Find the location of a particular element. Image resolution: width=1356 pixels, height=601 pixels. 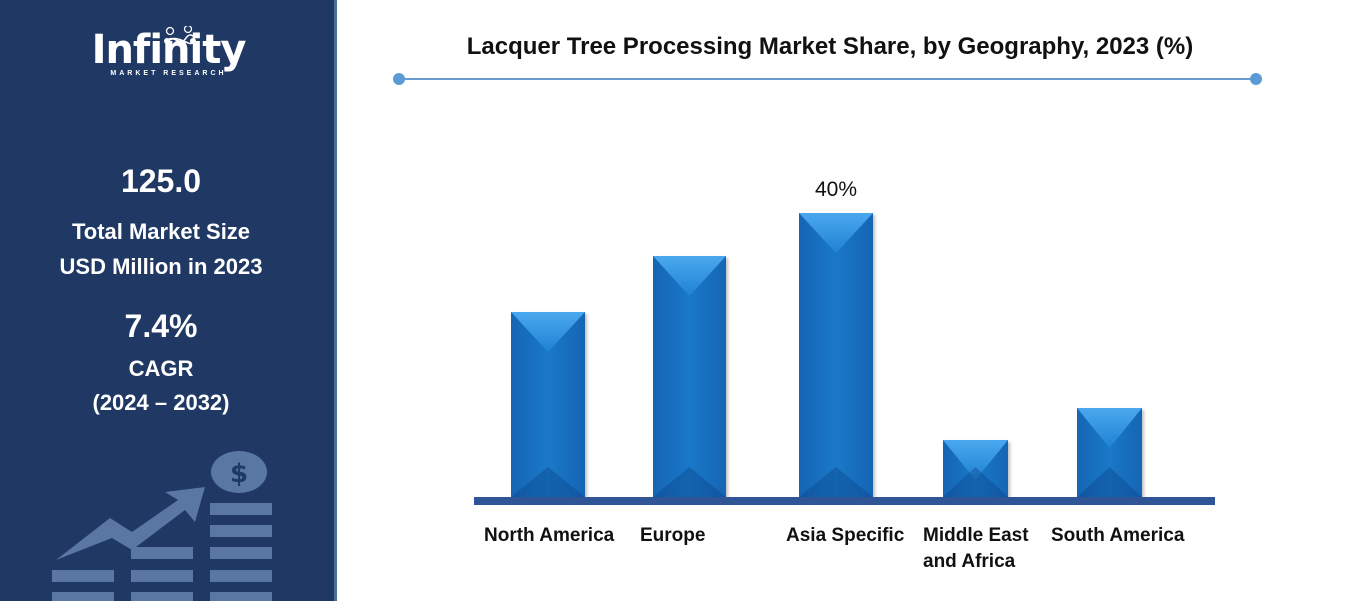

infinity-logo-mark-icon is located at coordinates (180, 35).